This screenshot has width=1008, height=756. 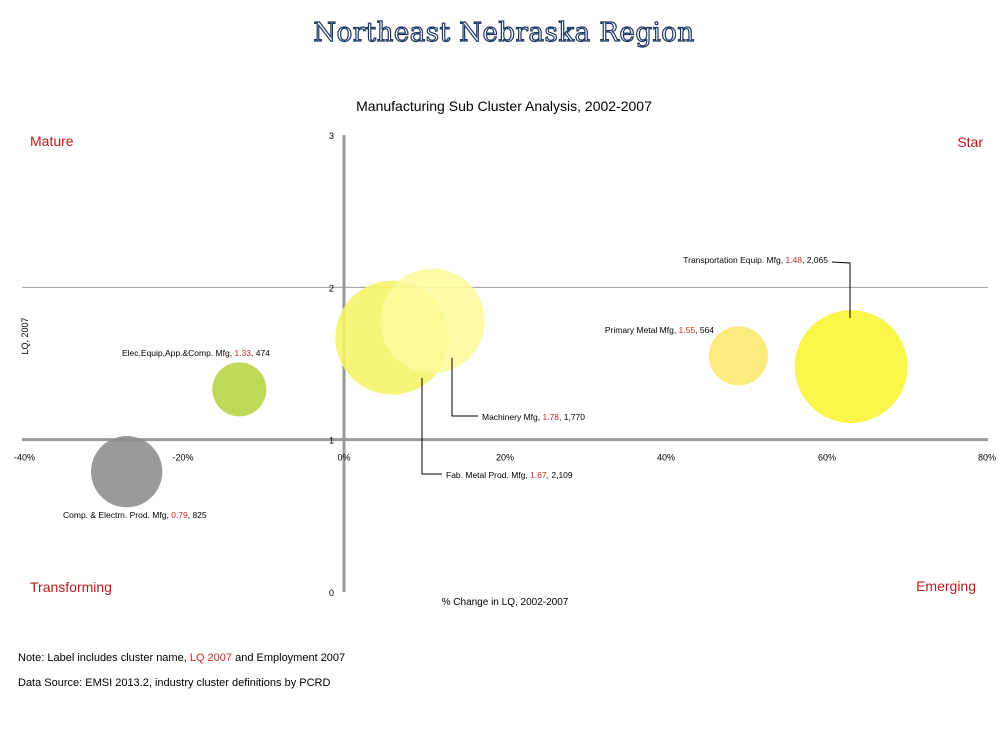 What do you see at coordinates (102, 658) in the screenshot?
I see `note-prefix: Note: Label includes cluster name,` at bounding box center [102, 658].